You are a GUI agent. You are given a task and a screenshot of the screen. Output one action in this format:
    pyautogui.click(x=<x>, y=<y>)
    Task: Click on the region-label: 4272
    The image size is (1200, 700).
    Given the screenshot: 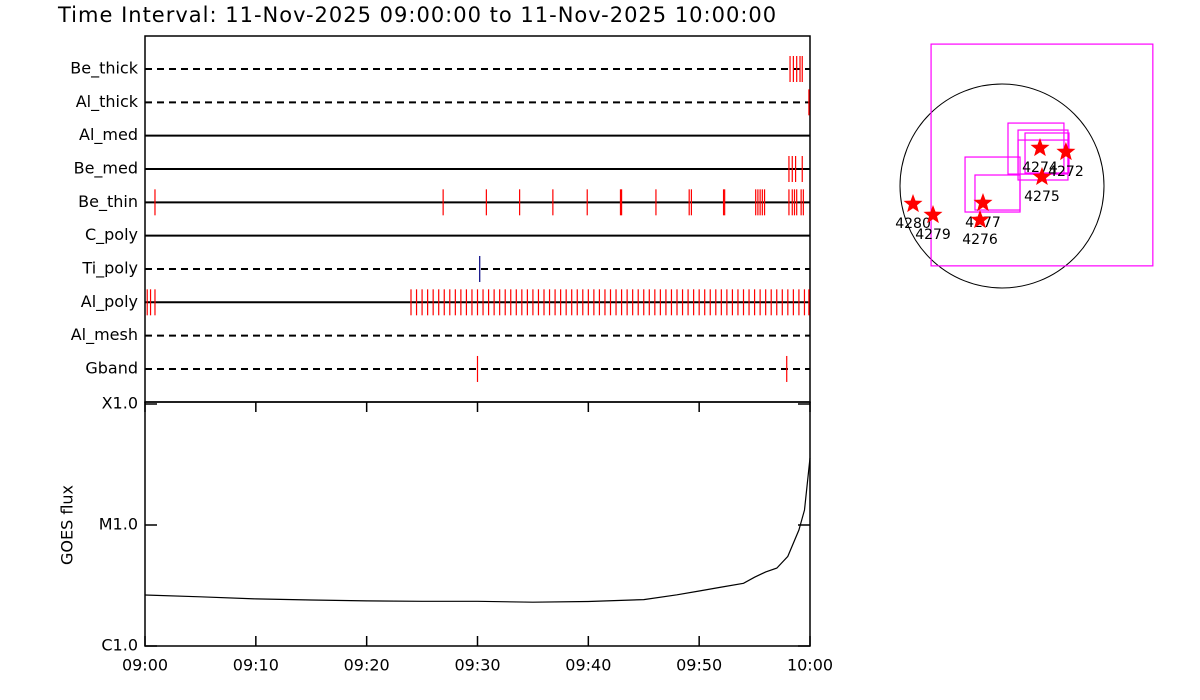 What is the action you would take?
    pyautogui.click(x=1066, y=172)
    